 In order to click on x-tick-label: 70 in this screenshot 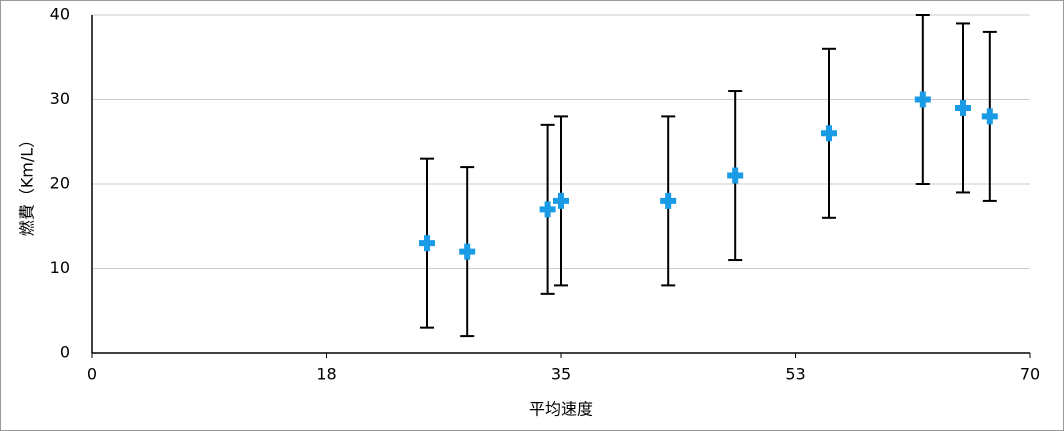, I will do `click(1030, 374)`.